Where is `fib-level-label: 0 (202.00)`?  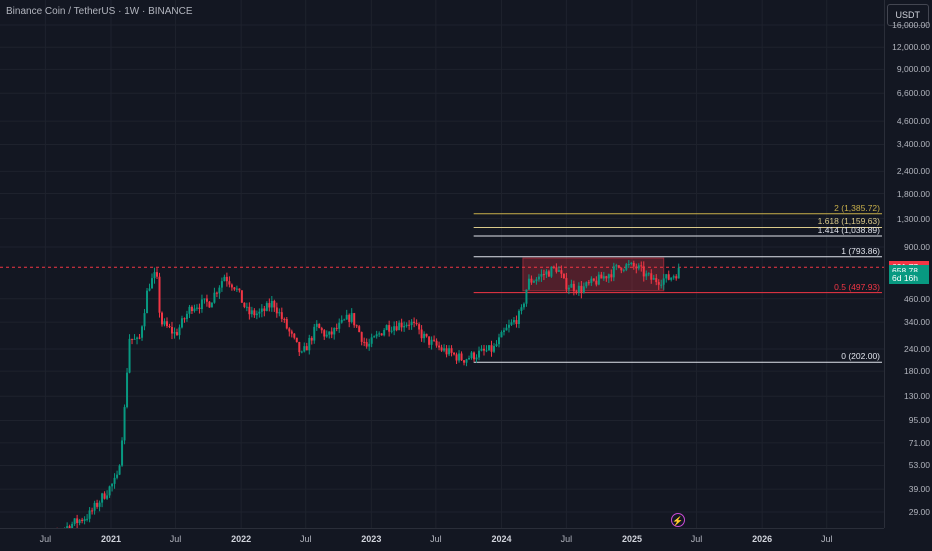
fib-level-label: 0 (202.00) is located at coordinates (860, 356).